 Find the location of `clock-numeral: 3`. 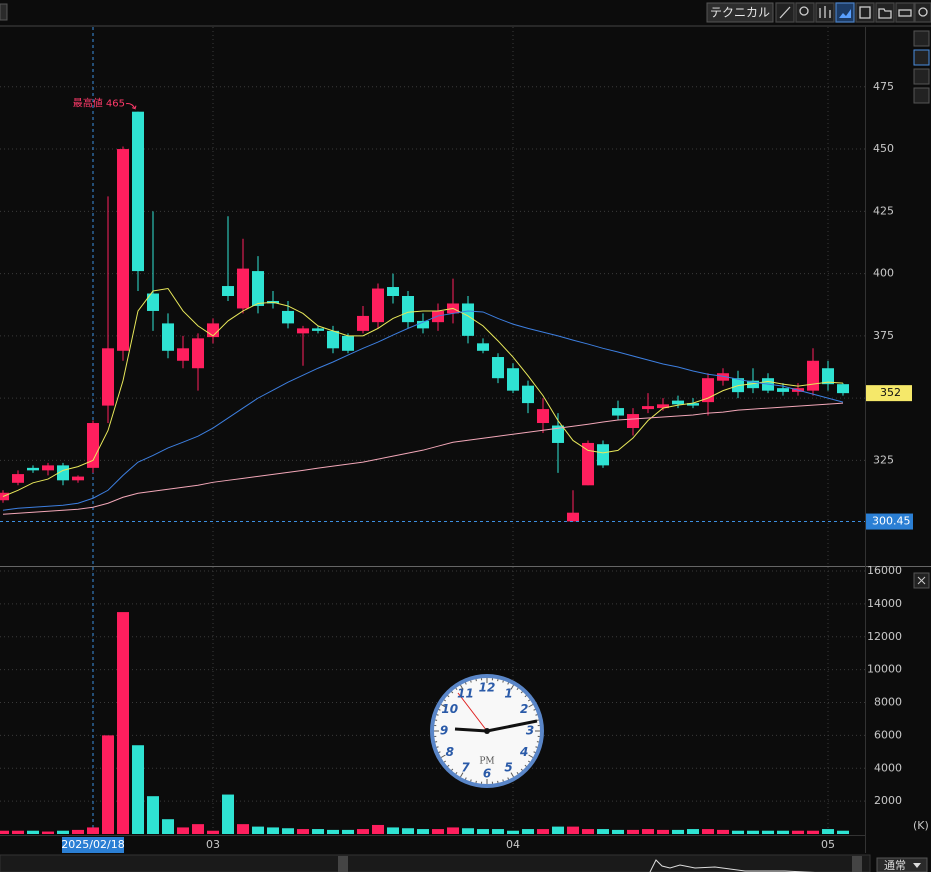

clock-numeral: 3 is located at coordinates (530, 731).